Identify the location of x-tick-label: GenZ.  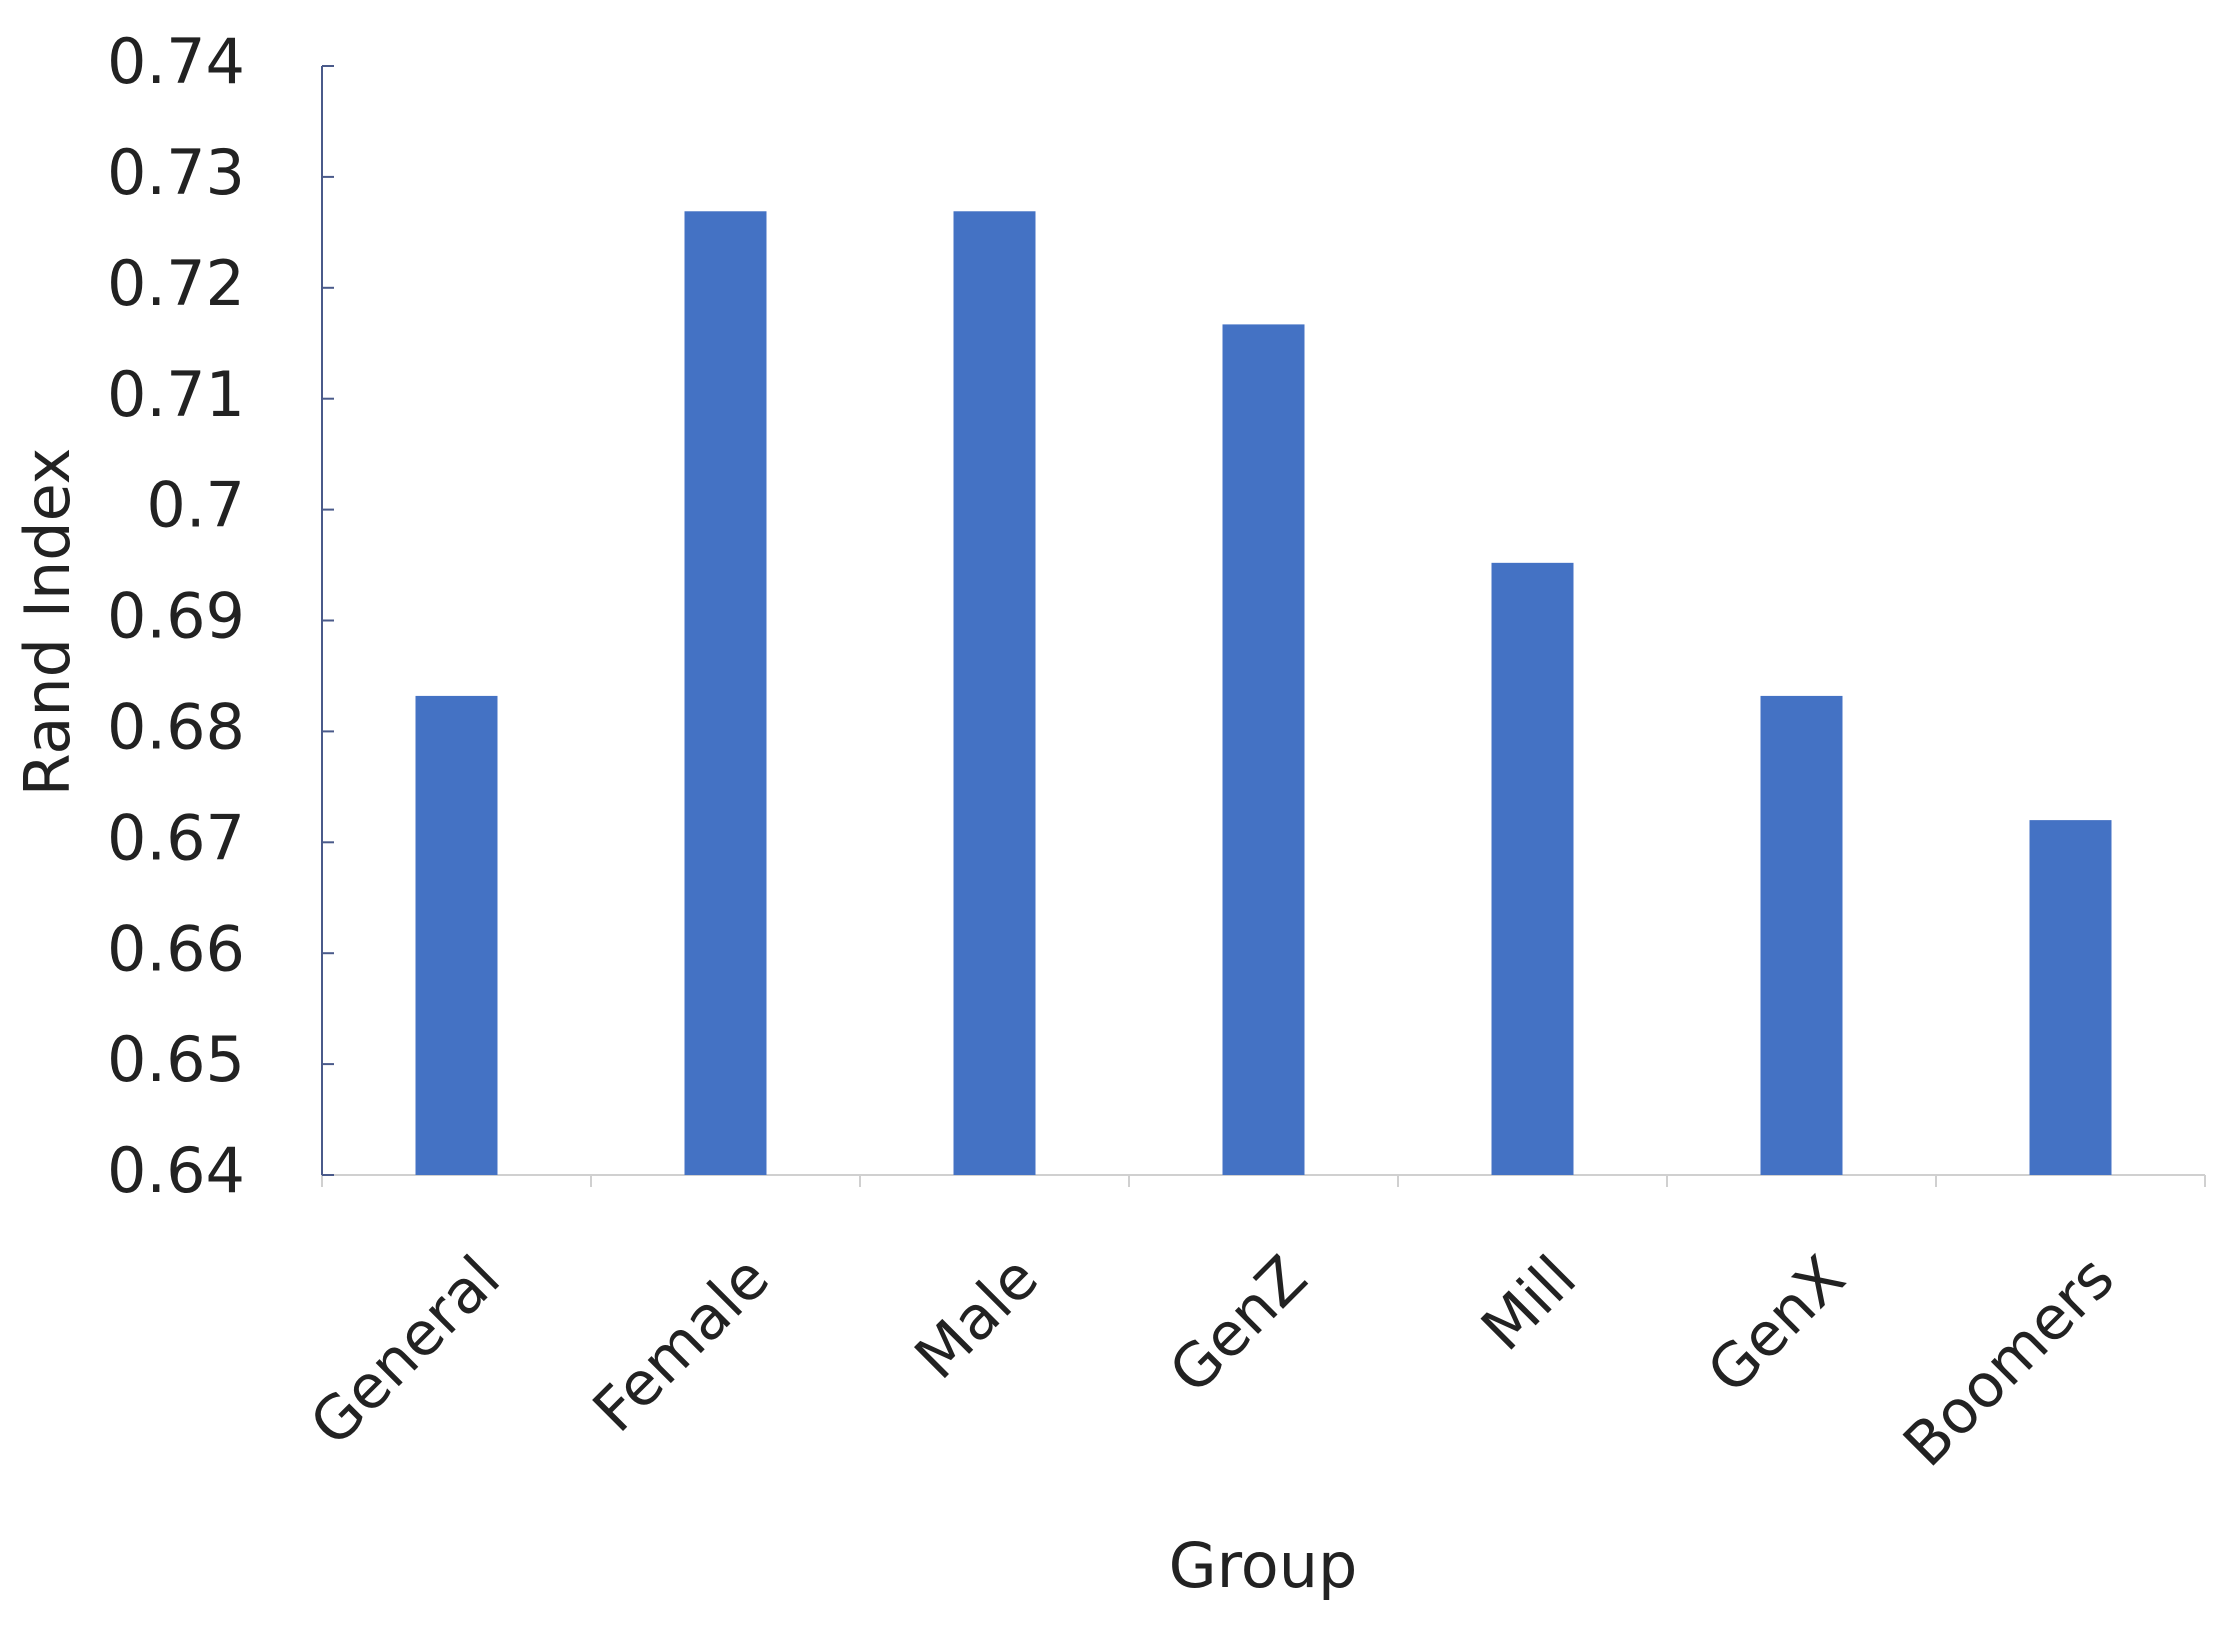
(1238, 1325).